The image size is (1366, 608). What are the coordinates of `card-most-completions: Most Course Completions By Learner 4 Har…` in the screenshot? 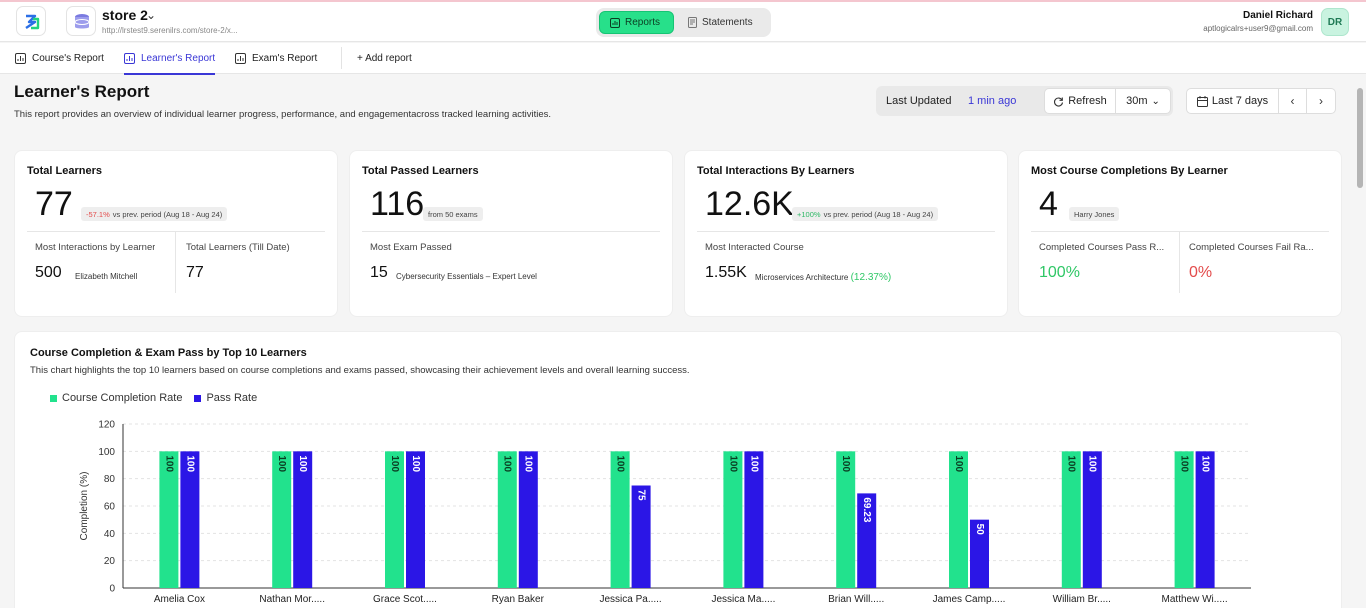 It's located at (1180, 233).